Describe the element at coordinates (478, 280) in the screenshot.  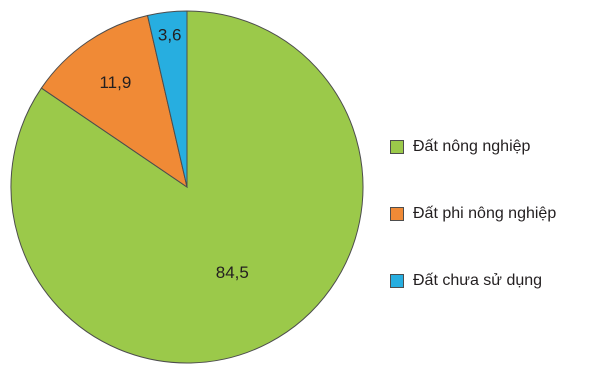
I see `legend-label-dat-chua-su-dung: Đất chưa sử dụng` at that location.